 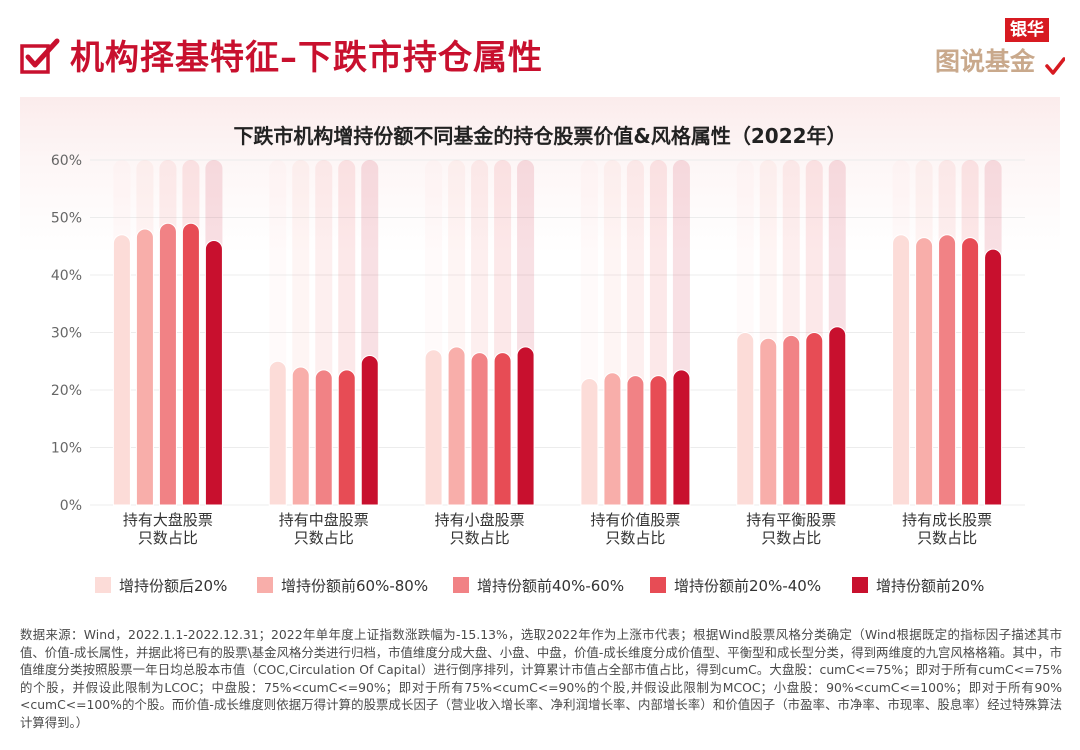 What do you see at coordinates (1055, 66) in the screenshot?
I see `brand-check-icon` at bounding box center [1055, 66].